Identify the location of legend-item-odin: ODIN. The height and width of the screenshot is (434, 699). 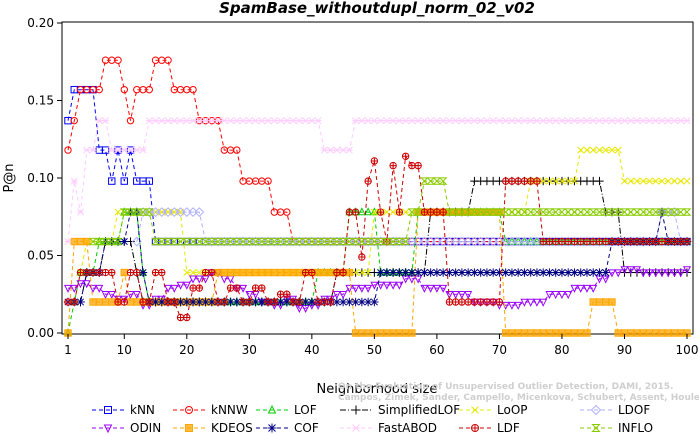
(126, 427).